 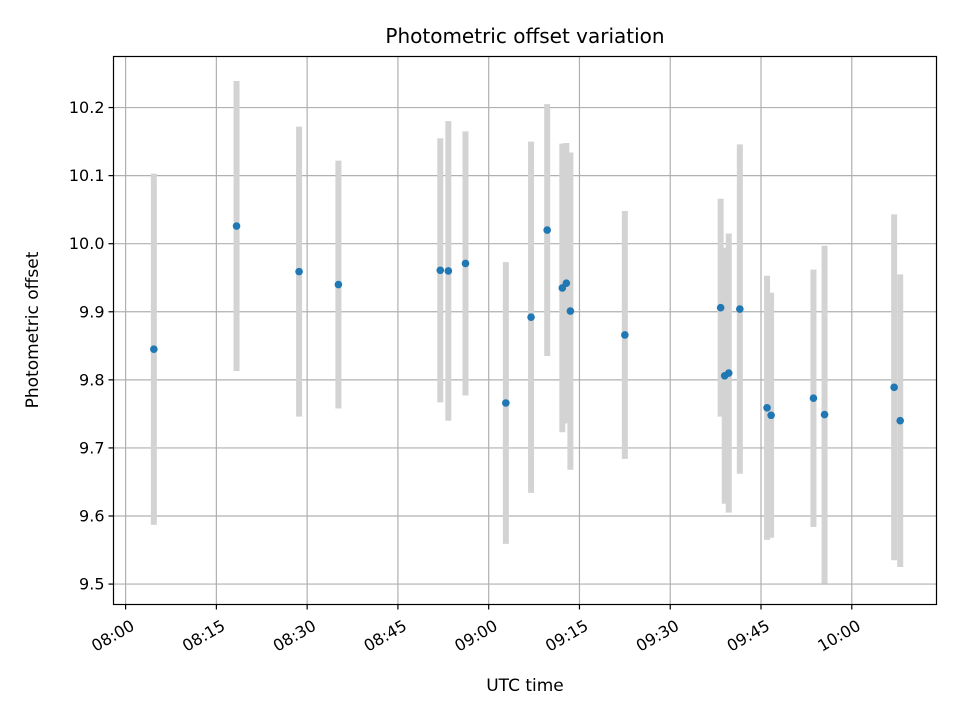 I want to click on y-tick-label: 9.5, so click(x=91, y=584).